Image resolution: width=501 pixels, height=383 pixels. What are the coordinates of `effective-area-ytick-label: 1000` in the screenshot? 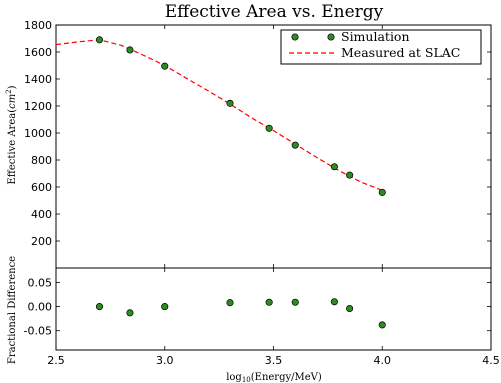 It's located at (38, 133).